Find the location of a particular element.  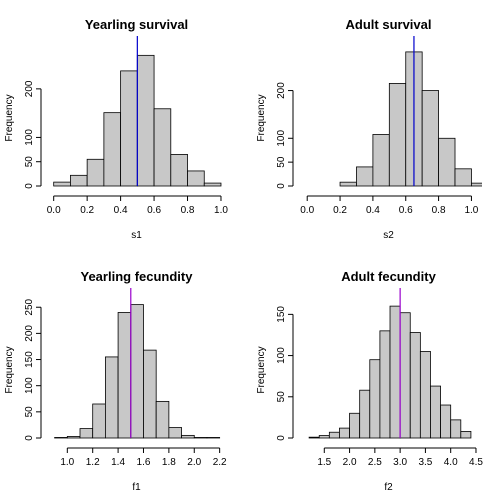

y-tick-label: 250 is located at coordinates (29, 306).